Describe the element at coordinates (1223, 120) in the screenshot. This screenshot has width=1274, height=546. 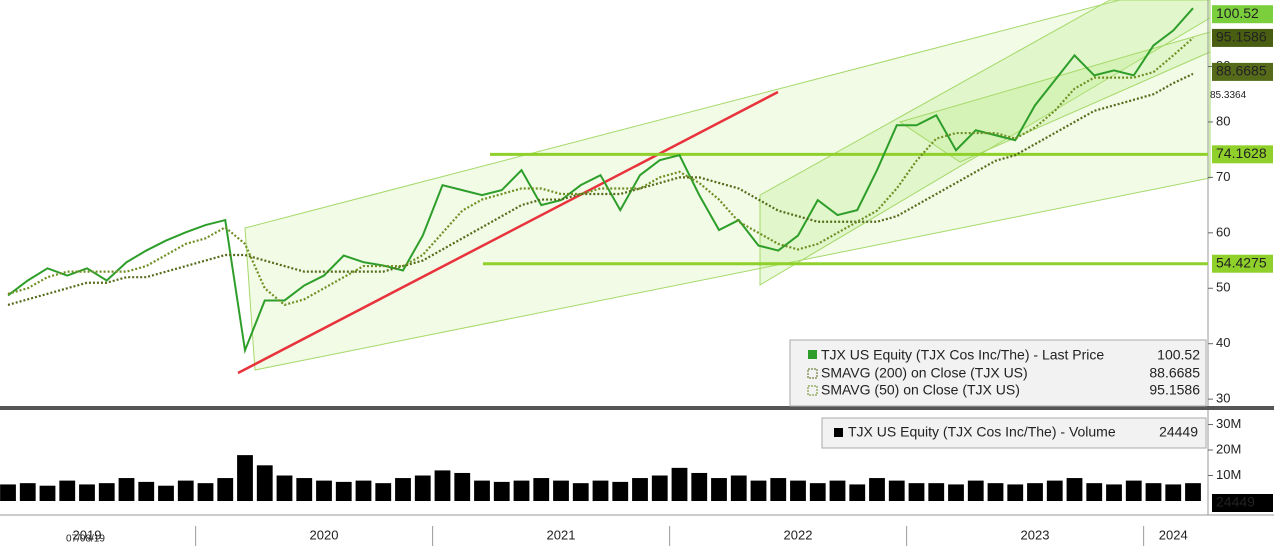
I see `y-tick-label: 80` at that location.